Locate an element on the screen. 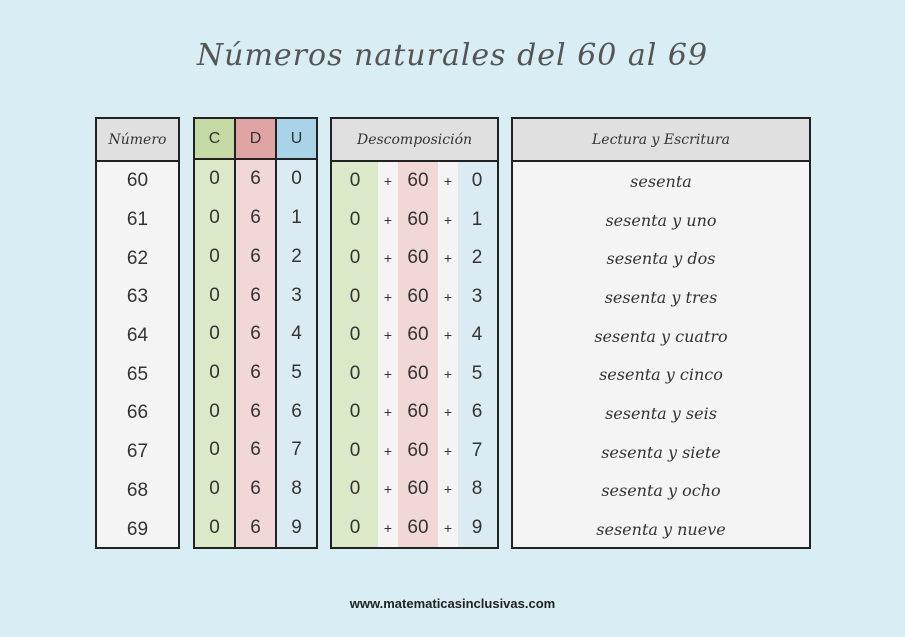 Image resolution: width=905 pixels, height=637 pixels. descomposicion-unidades: 1 is located at coordinates (477, 219).